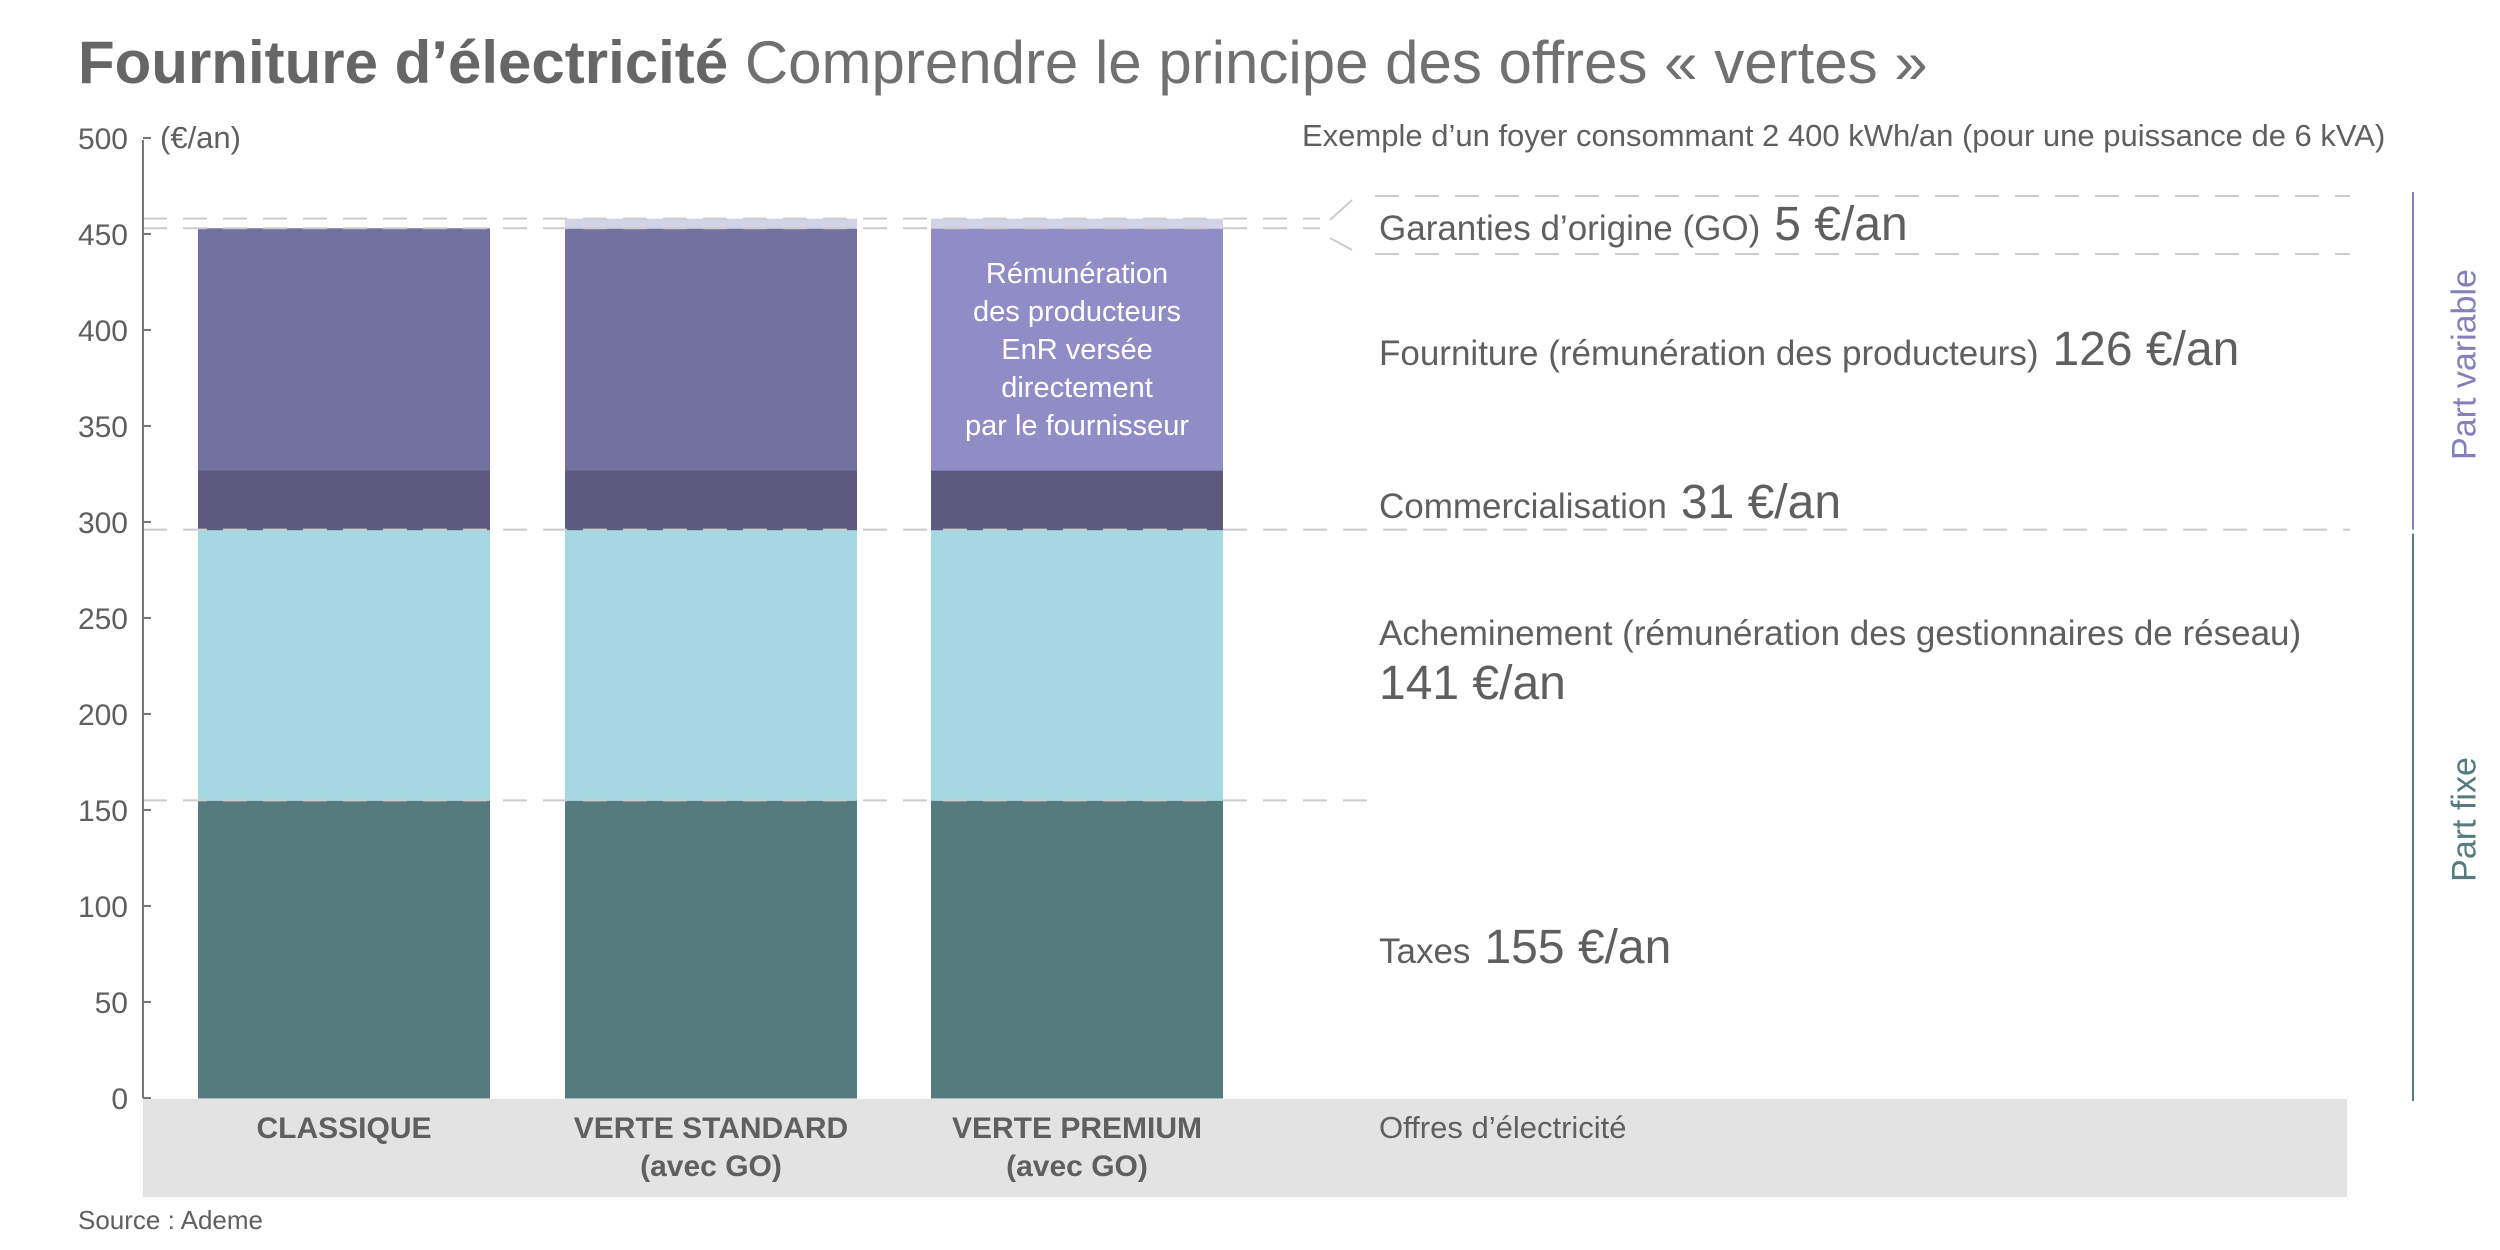 This screenshot has height=1250, width=2500. Describe the element at coordinates (403, 62) in the screenshot. I see `title-bold: Fourniture d’électricité` at that location.